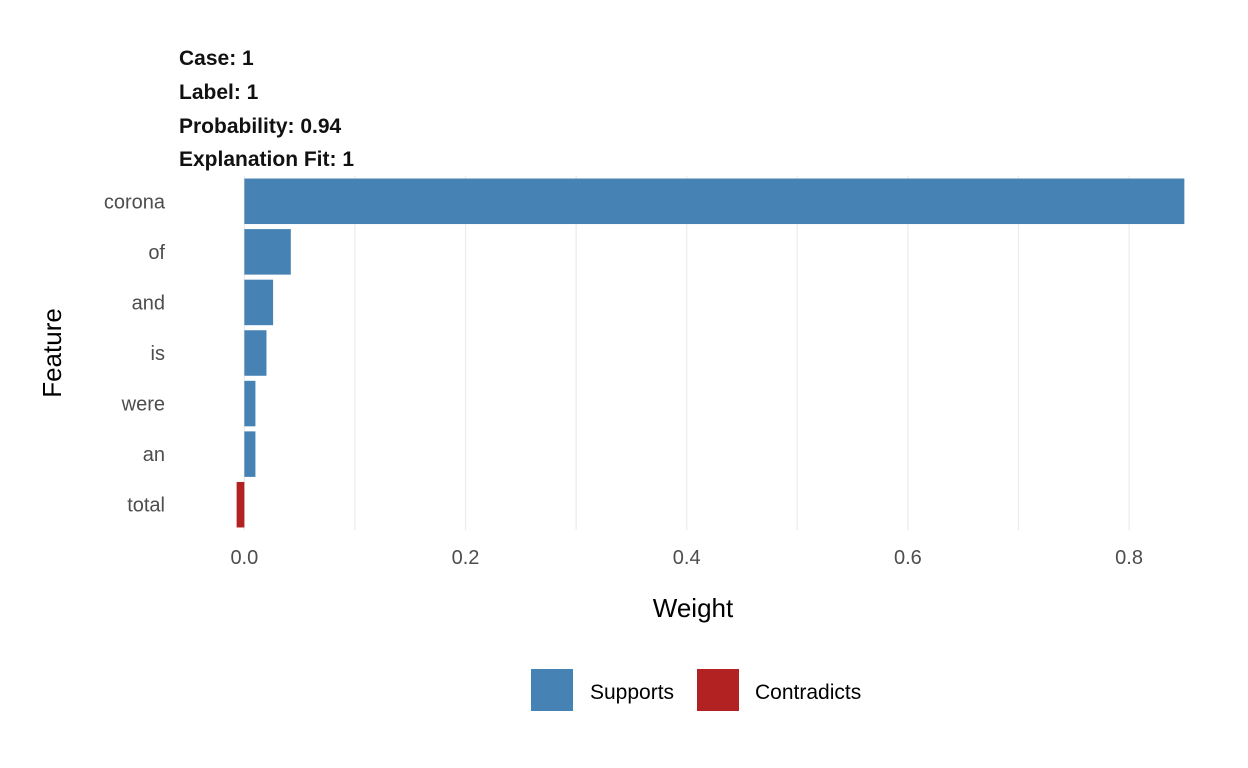 The image size is (1248, 768). I want to click on legend-swatch-contradicts, so click(718, 690).